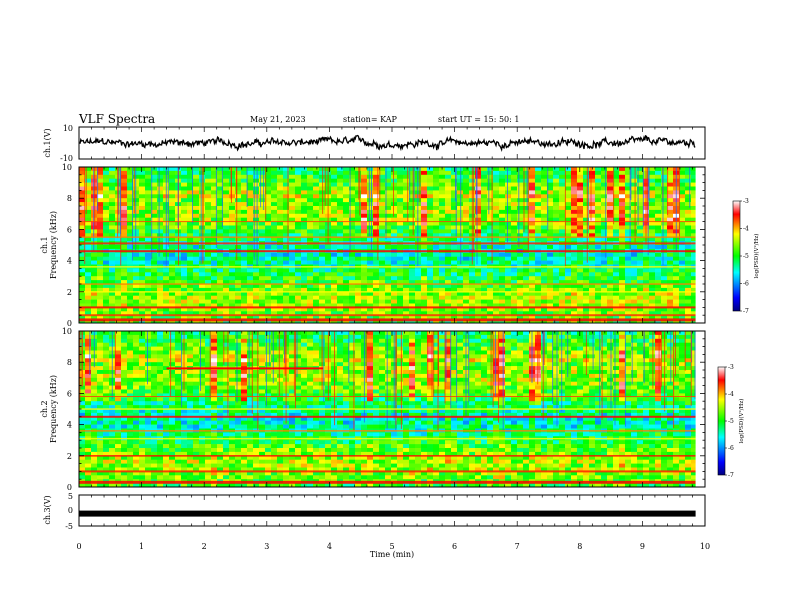  What do you see at coordinates (66, 158) in the screenshot?
I see `ch1-ytick-bottom: -10` at bounding box center [66, 158].